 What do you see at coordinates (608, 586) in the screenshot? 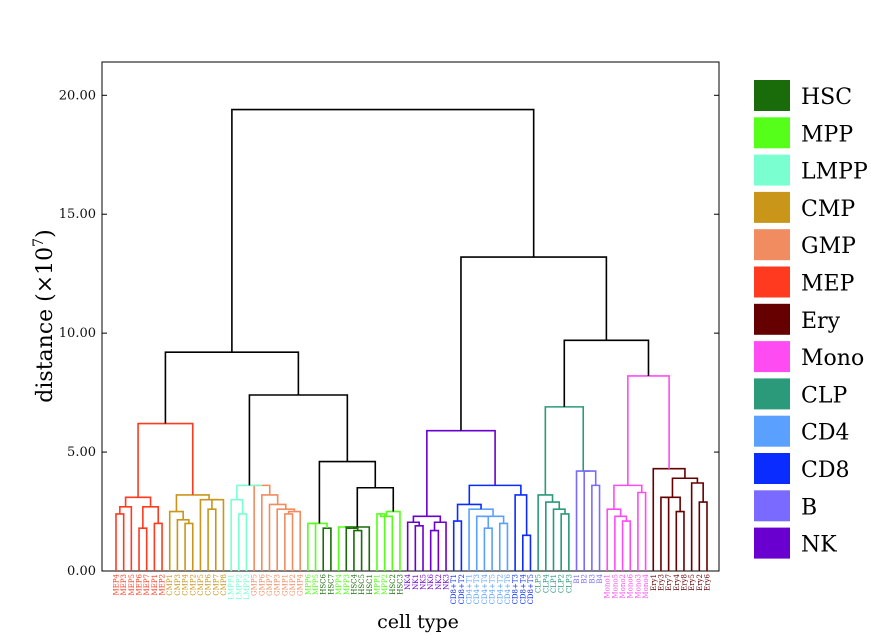
I see `leaf-label: Mono1` at bounding box center [608, 586].